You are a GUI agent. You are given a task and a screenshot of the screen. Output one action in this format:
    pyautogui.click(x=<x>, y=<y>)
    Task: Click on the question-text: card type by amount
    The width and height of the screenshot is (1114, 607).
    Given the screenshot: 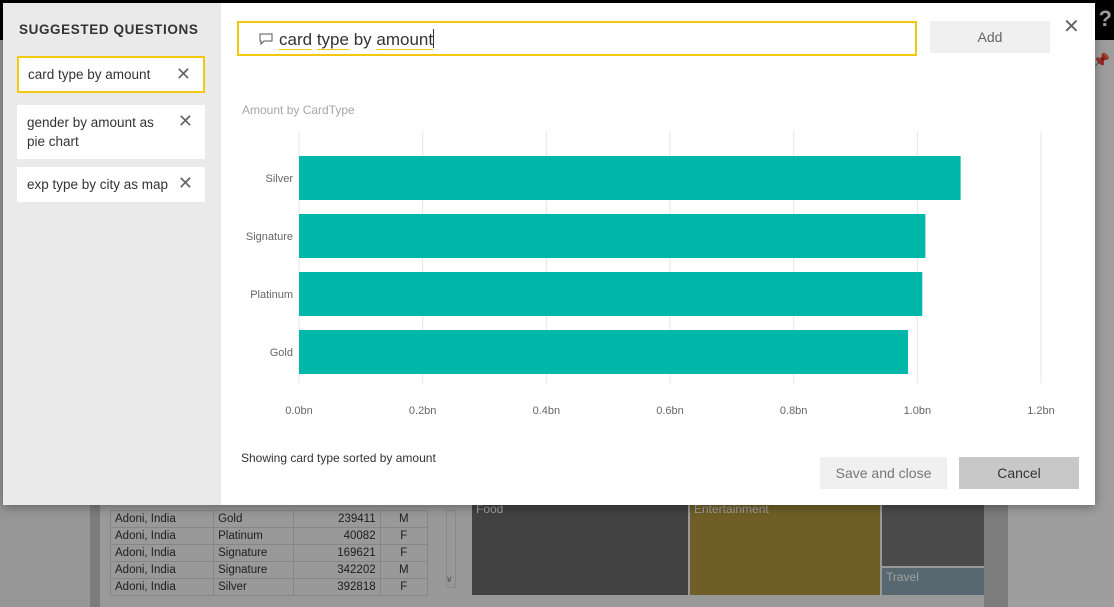 What is the action you would take?
    pyautogui.click(x=357, y=39)
    